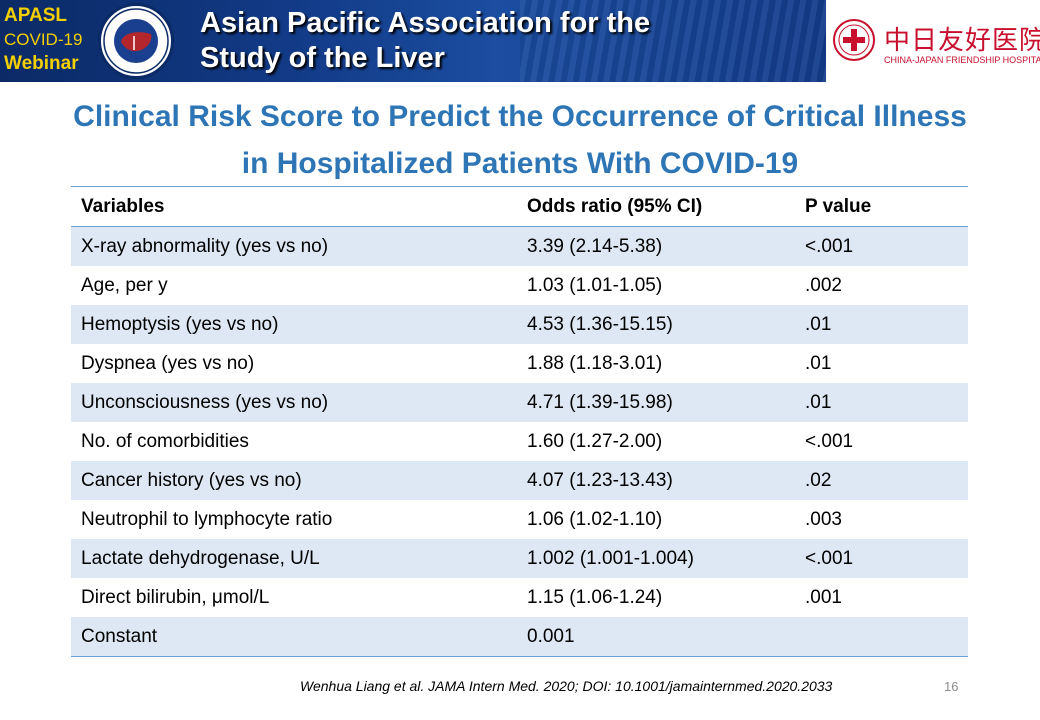  Describe the element at coordinates (854, 40) in the screenshot. I see `red-cross-emblem-icon` at that location.